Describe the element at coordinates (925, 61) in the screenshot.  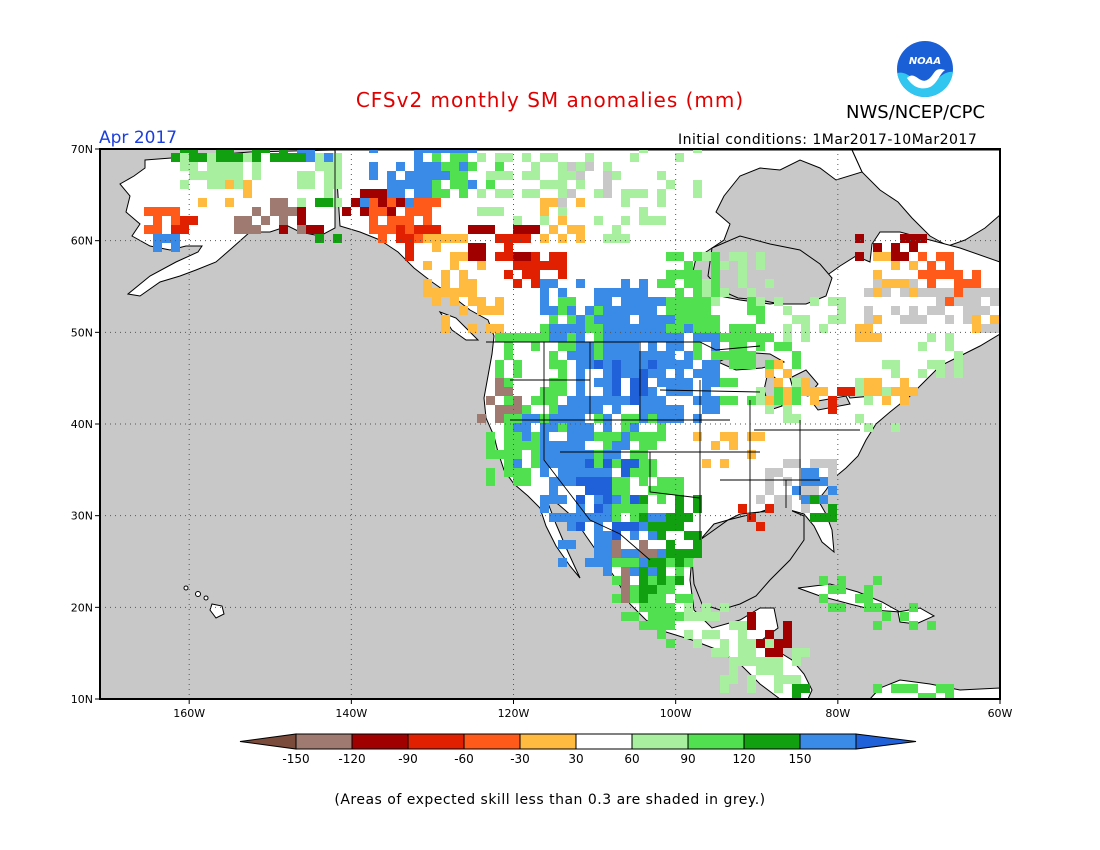
I see `noaa-logo-text: NOAA` at that location.